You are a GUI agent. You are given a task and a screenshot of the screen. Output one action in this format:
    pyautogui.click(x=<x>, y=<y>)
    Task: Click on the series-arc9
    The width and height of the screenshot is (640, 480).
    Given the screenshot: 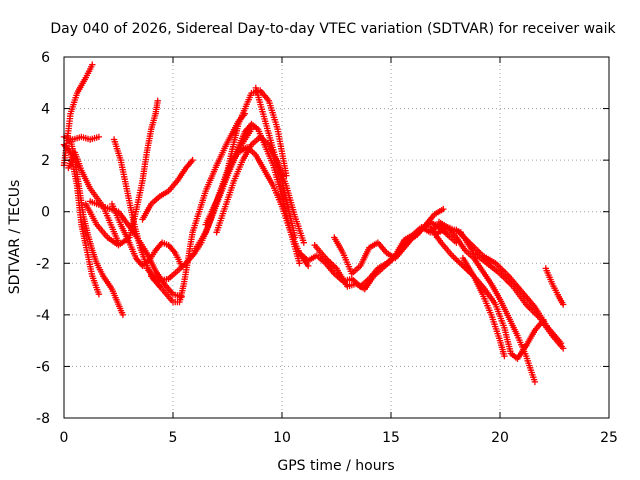 What is the action you would take?
    pyautogui.click(x=146, y=235)
    